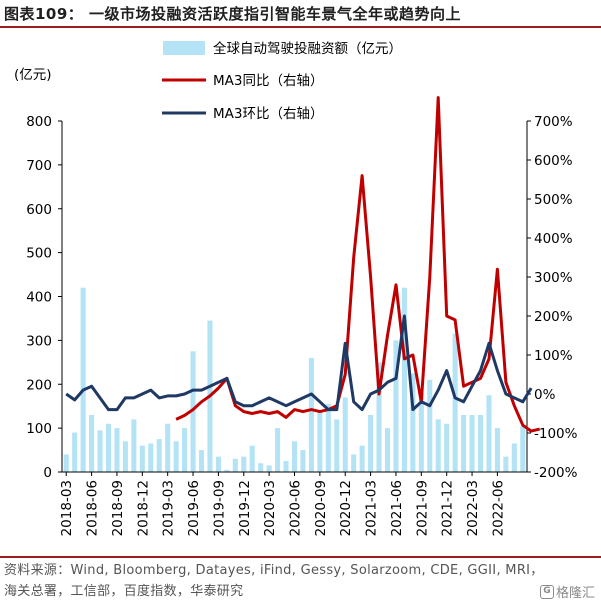 The image size is (601, 606). I want to click on right-tick-label: 0%, so click(545, 395).